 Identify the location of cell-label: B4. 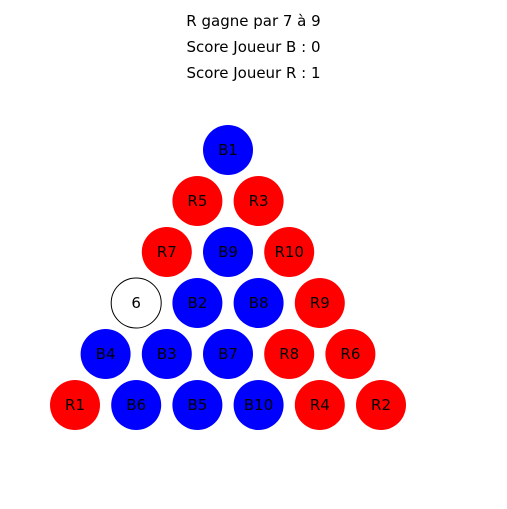
(106, 354).